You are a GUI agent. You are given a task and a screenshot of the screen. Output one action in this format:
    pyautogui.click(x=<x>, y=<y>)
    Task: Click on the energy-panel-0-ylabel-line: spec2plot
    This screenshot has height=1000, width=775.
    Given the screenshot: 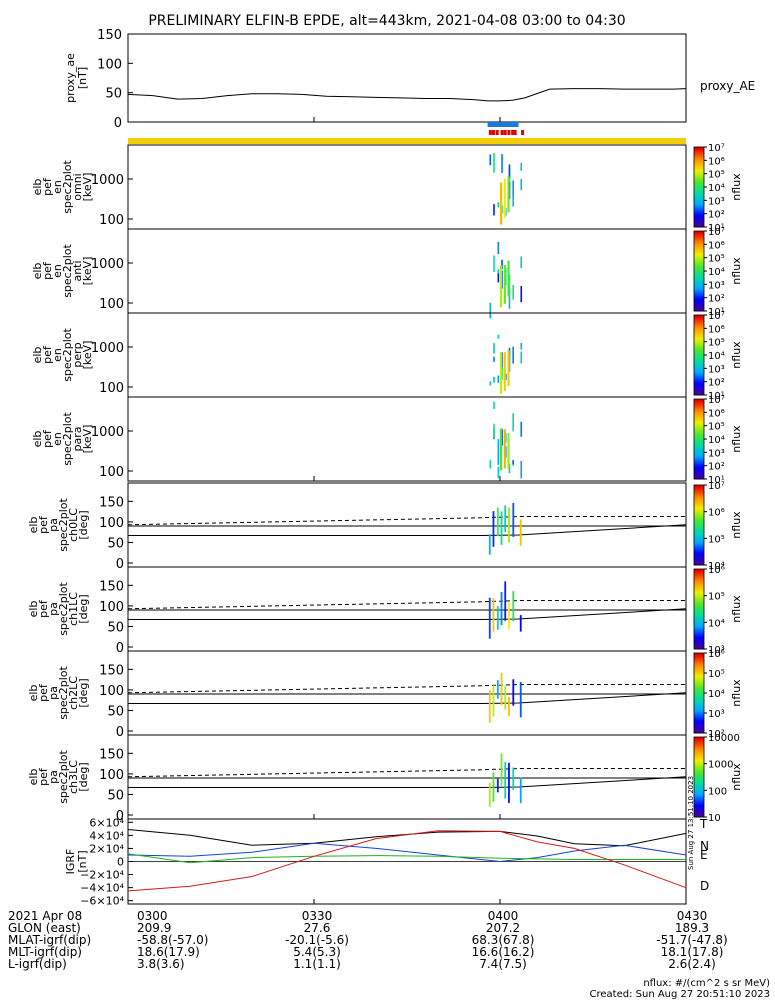 What is the action you would take?
    pyautogui.click(x=67, y=187)
    